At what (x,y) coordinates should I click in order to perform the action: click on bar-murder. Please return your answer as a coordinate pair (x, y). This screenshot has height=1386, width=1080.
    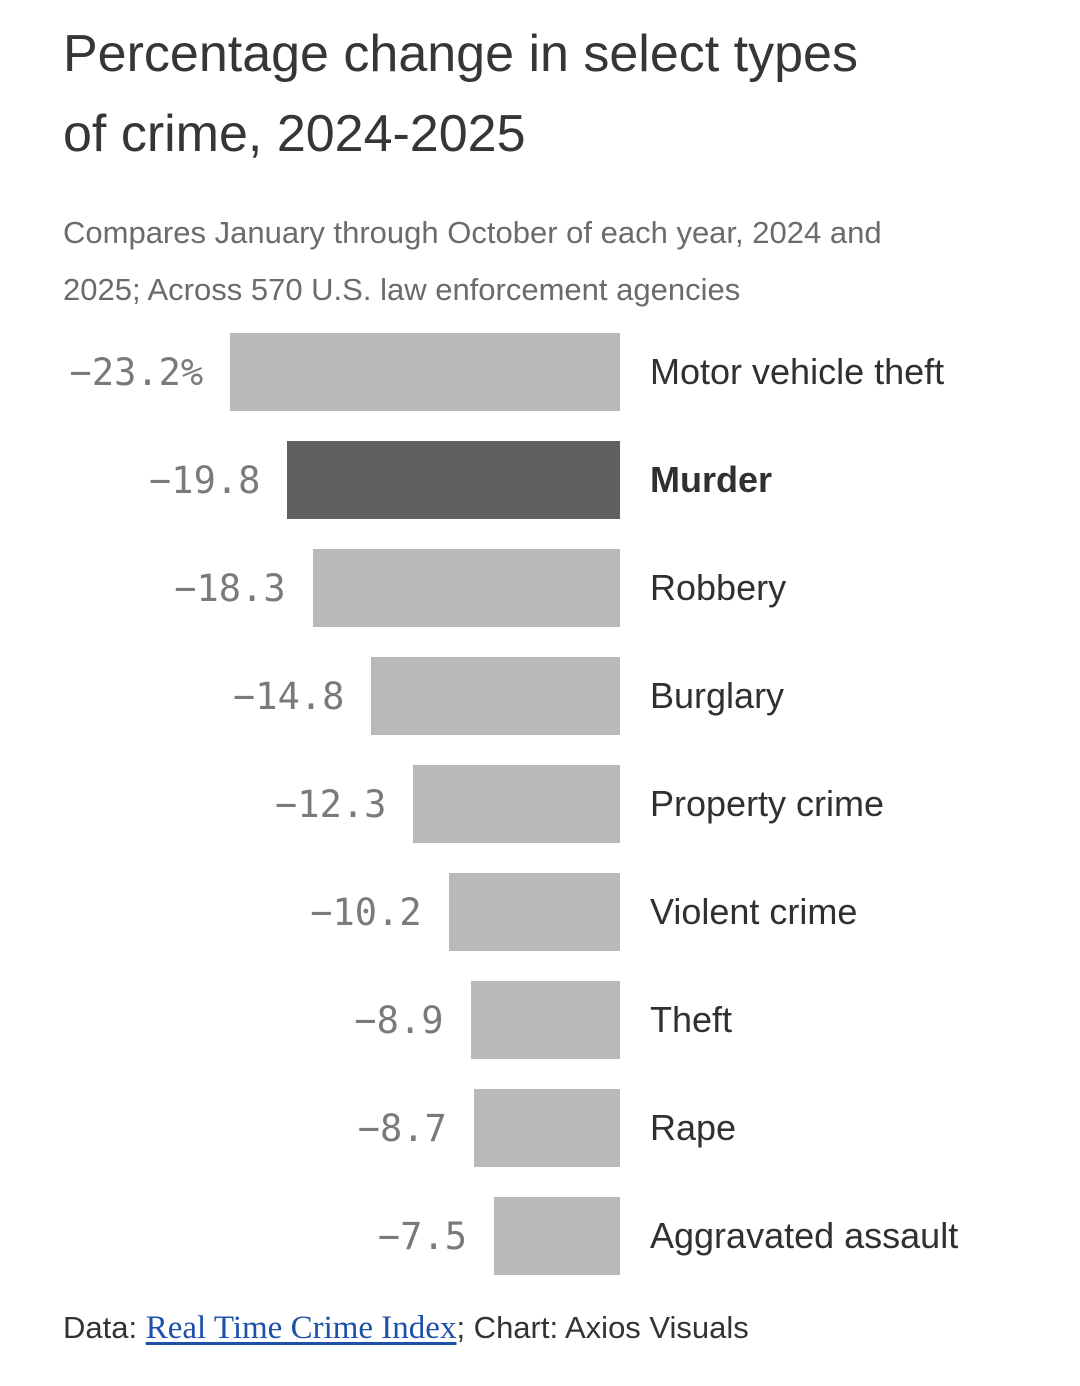
    Looking at the image, I should click on (453, 480).